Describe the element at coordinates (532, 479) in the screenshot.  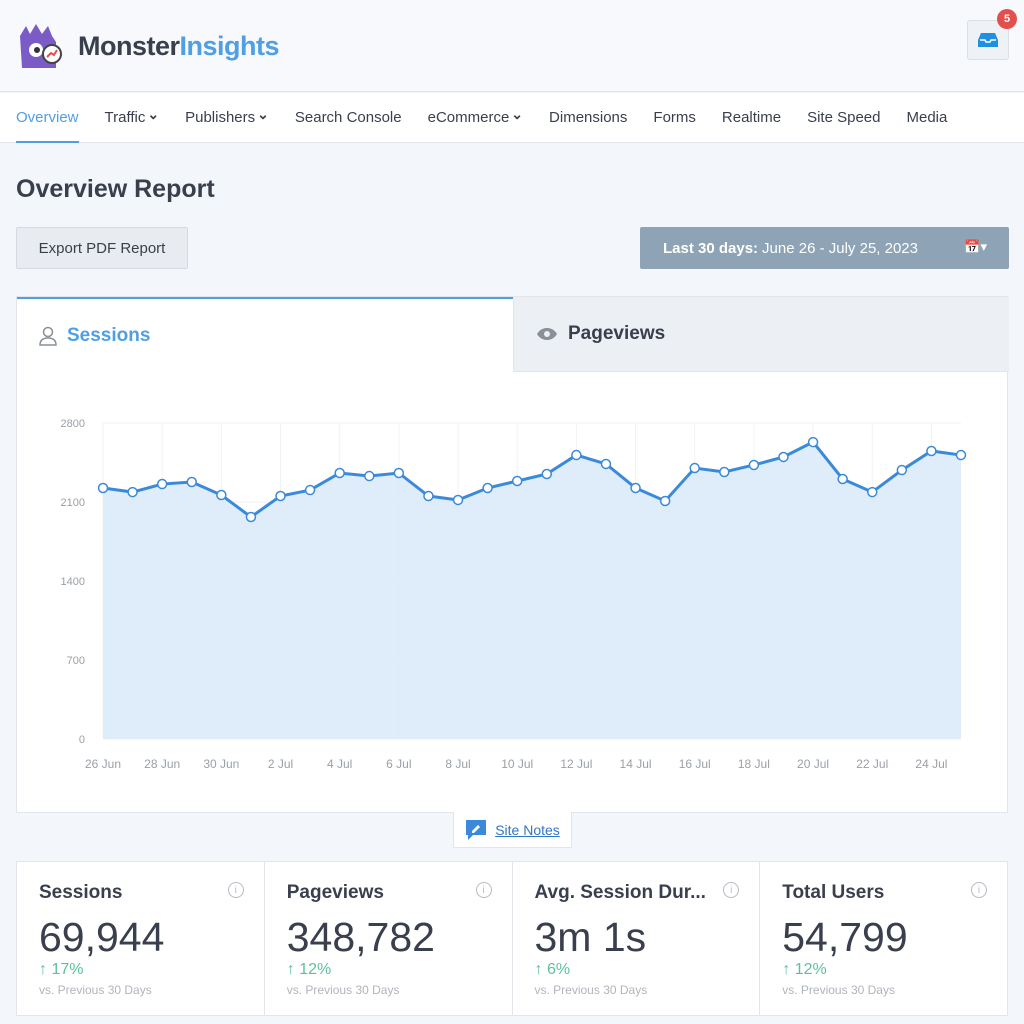
I see `series-line` at that location.